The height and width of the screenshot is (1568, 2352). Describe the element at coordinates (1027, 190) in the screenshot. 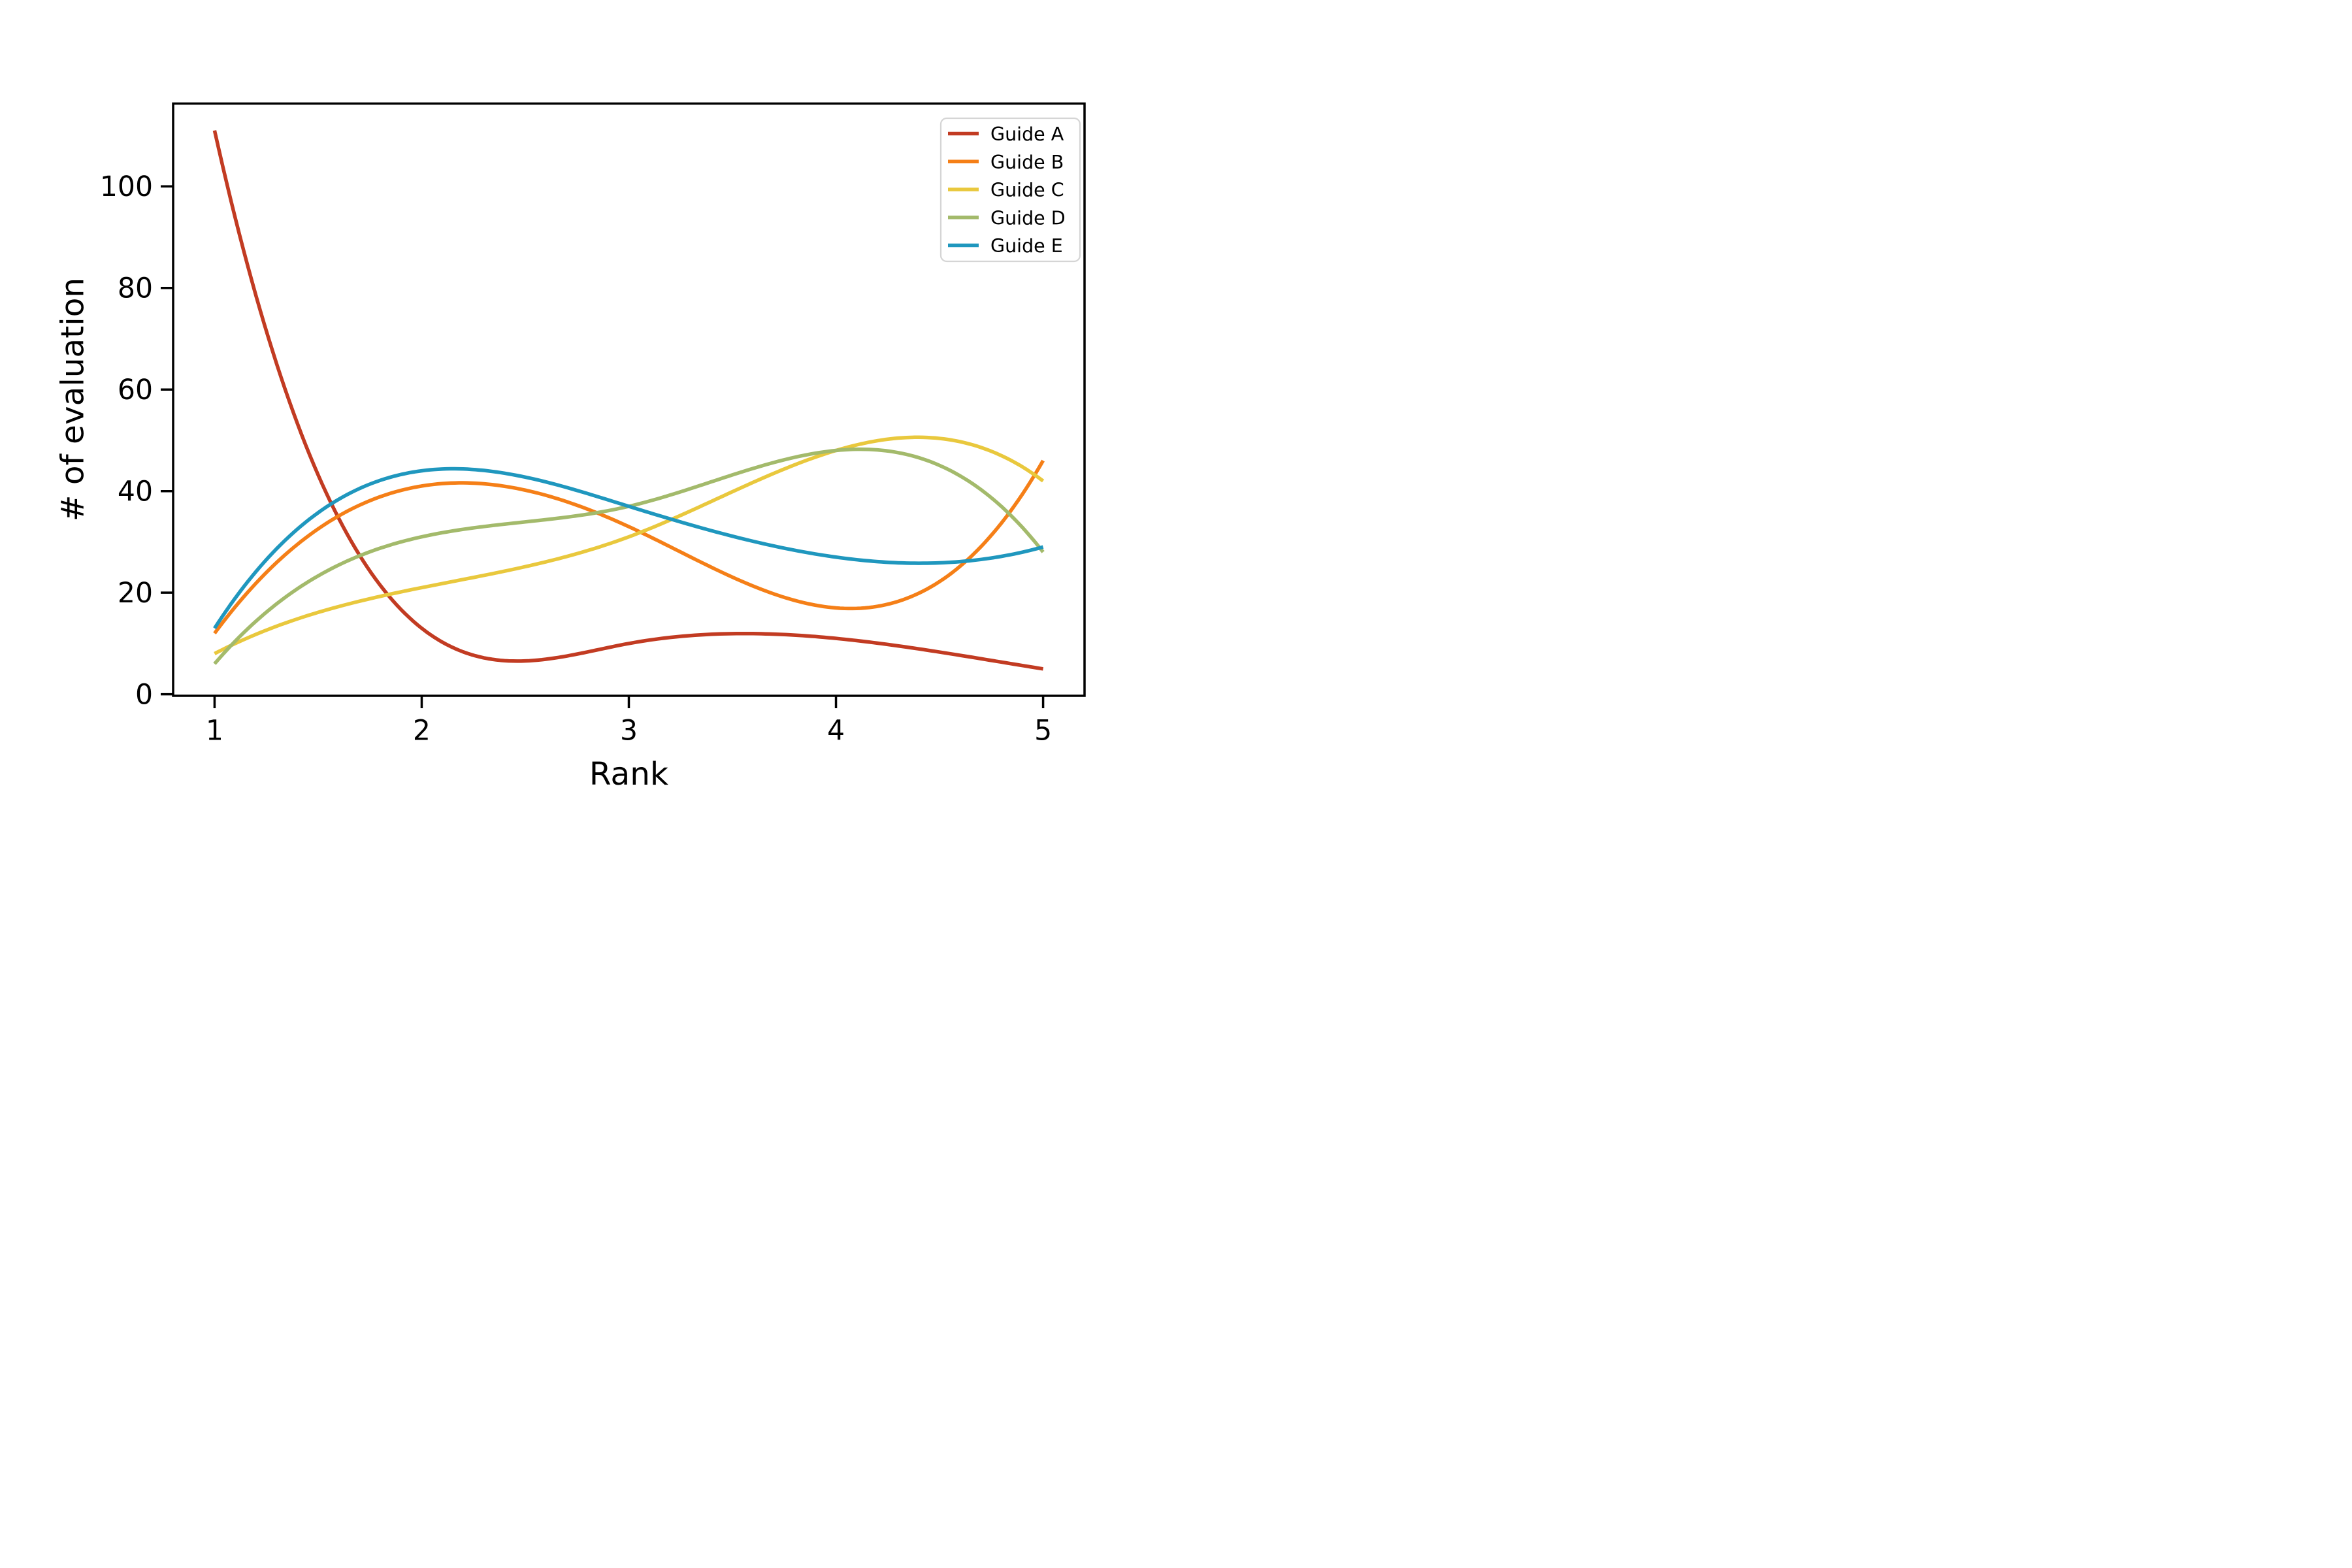

I see `legend-label: Guide C` at that location.